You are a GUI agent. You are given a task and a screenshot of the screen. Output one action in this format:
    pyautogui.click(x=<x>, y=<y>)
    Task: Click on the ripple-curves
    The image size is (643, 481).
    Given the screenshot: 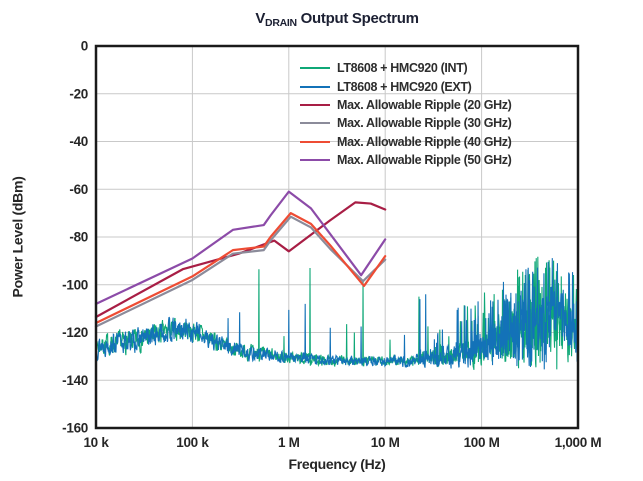 What is the action you would take?
    pyautogui.click(x=240, y=259)
    